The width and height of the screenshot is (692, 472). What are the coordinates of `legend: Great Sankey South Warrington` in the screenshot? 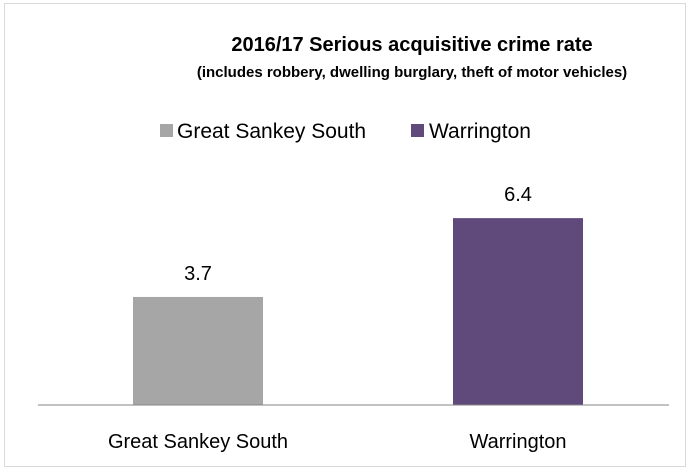 It's located at (345, 131).